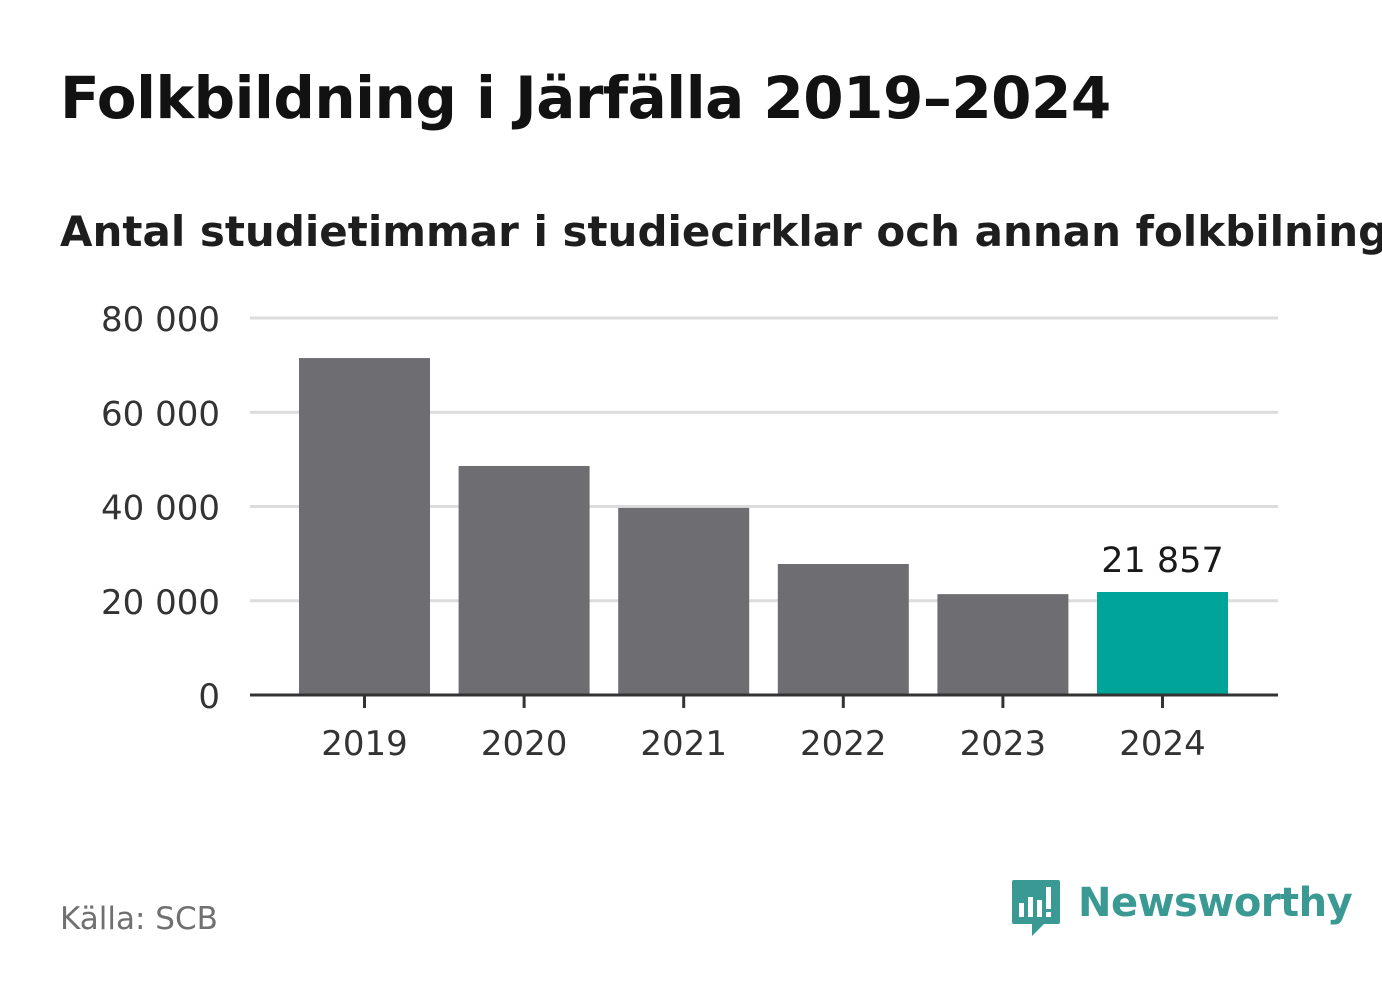 This screenshot has height=999, width=1382. I want to click on x-tick-label: 2022, so click(843, 744).